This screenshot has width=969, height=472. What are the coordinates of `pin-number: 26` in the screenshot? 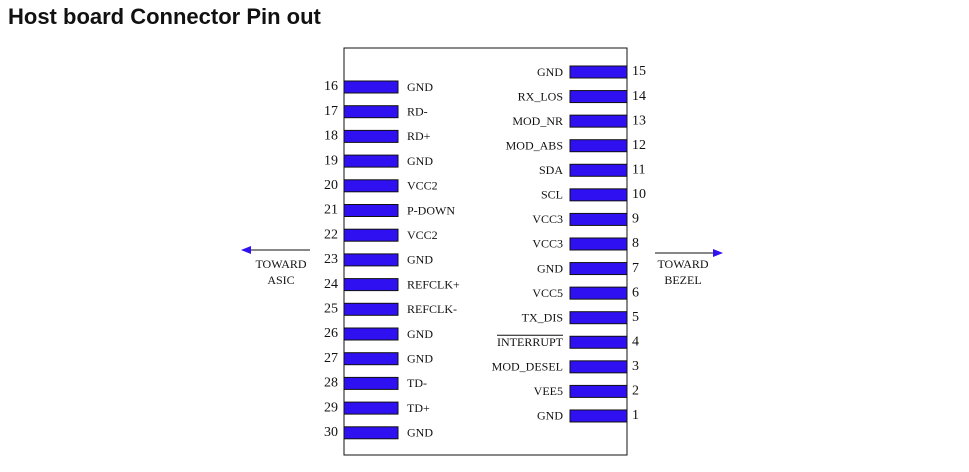 It's located at (331, 333).